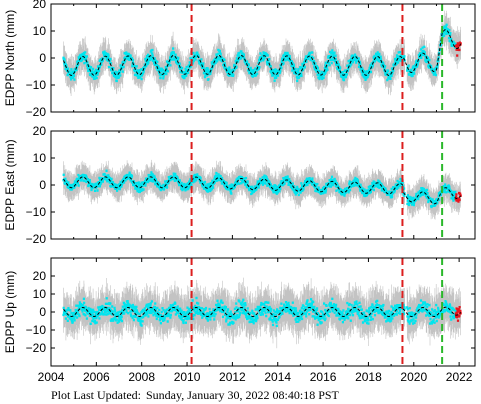  What do you see at coordinates (413, 377) in the screenshot?
I see `x-tick-label: 2020` at bounding box center [413, 377].